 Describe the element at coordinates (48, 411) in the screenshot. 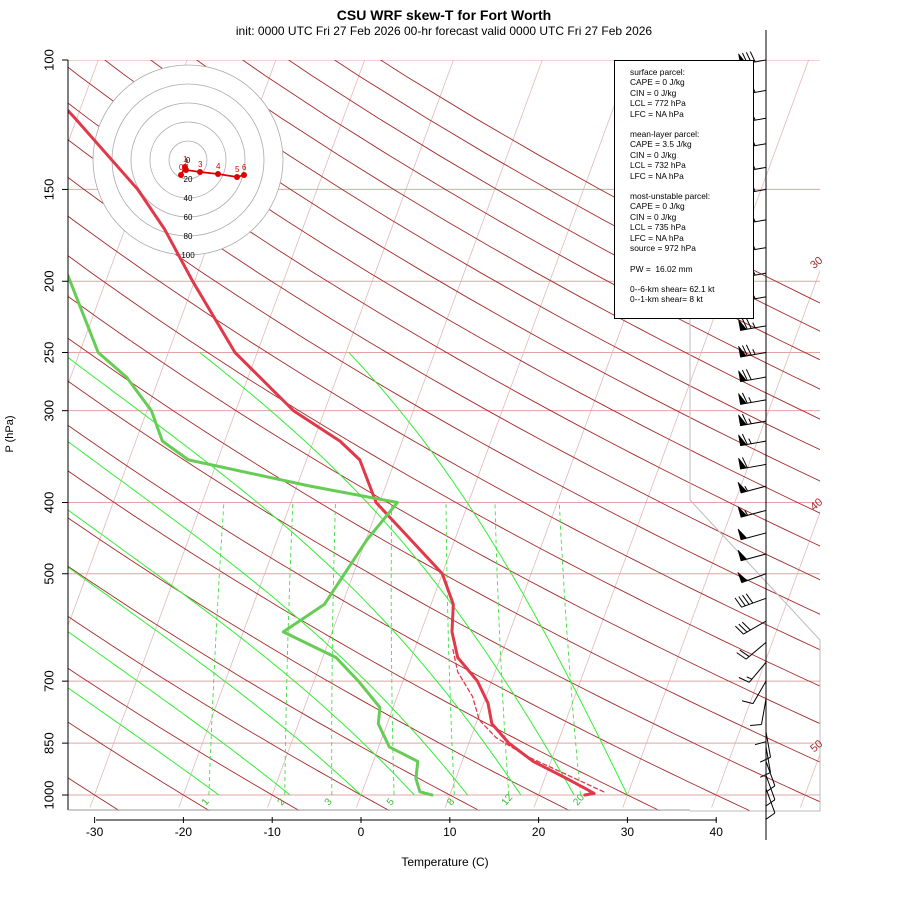

I see `y-tick-label: 300` at that location.